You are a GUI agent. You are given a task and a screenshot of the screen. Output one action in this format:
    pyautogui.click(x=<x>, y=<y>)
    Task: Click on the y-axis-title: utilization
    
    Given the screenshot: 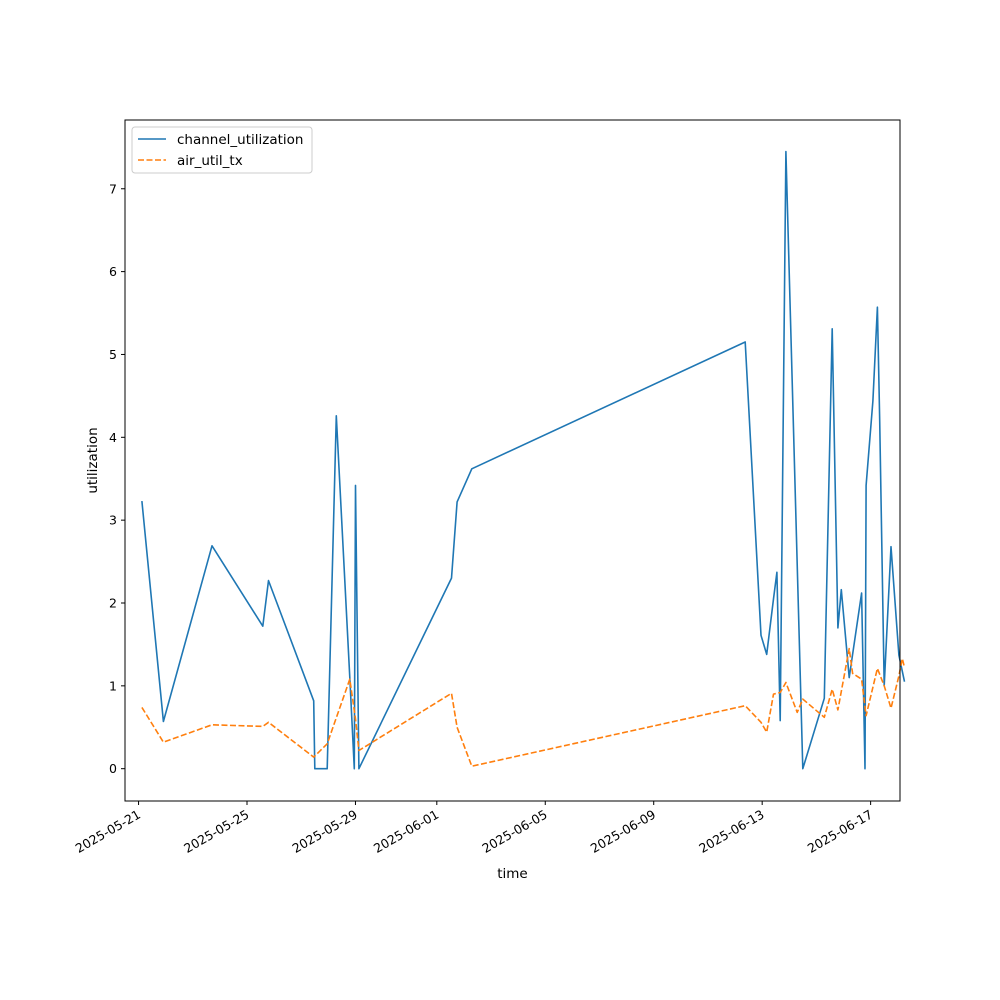 What is the action you would take?
    pyautogui.click(x=93, y=460)
    